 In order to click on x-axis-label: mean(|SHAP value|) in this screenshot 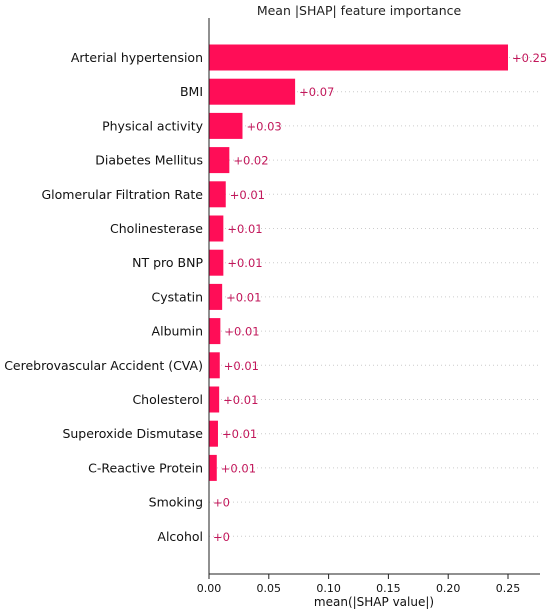, I will do `click(374, 602)`.